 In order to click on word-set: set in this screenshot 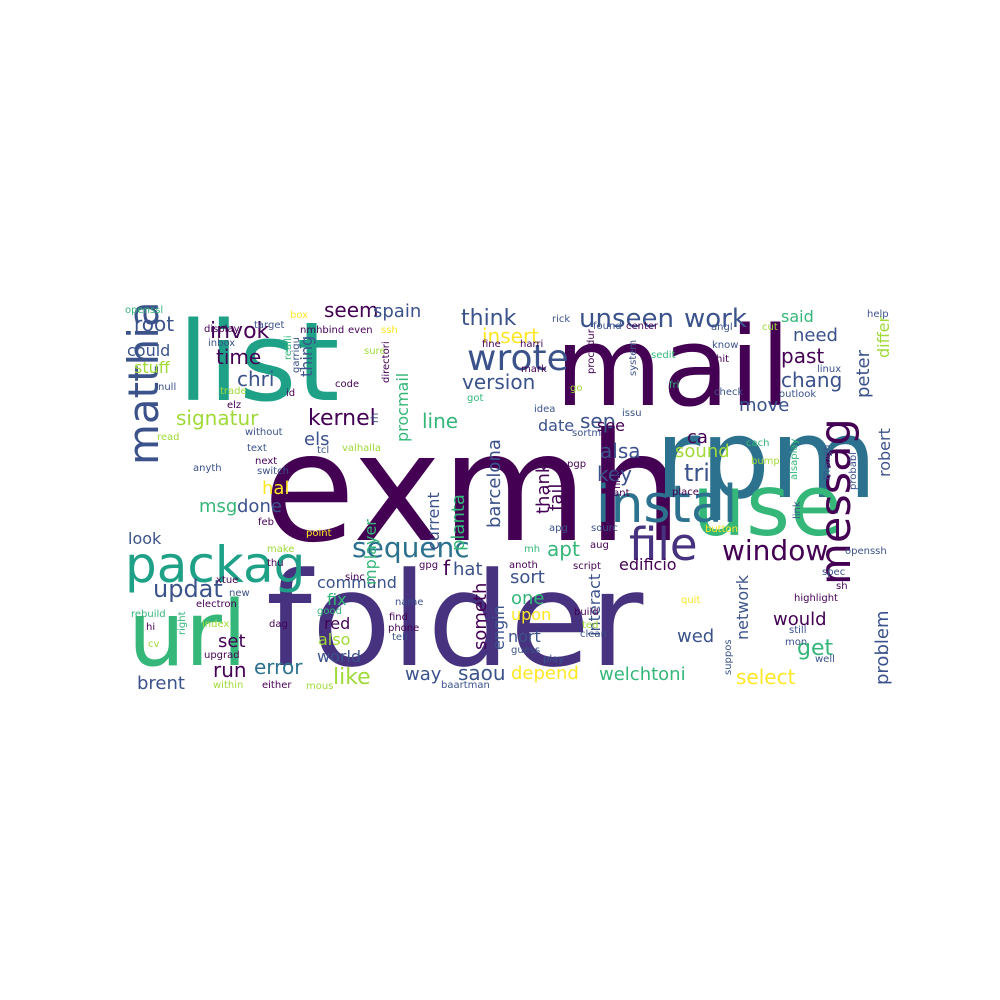, I will do `click(232, 641)`.